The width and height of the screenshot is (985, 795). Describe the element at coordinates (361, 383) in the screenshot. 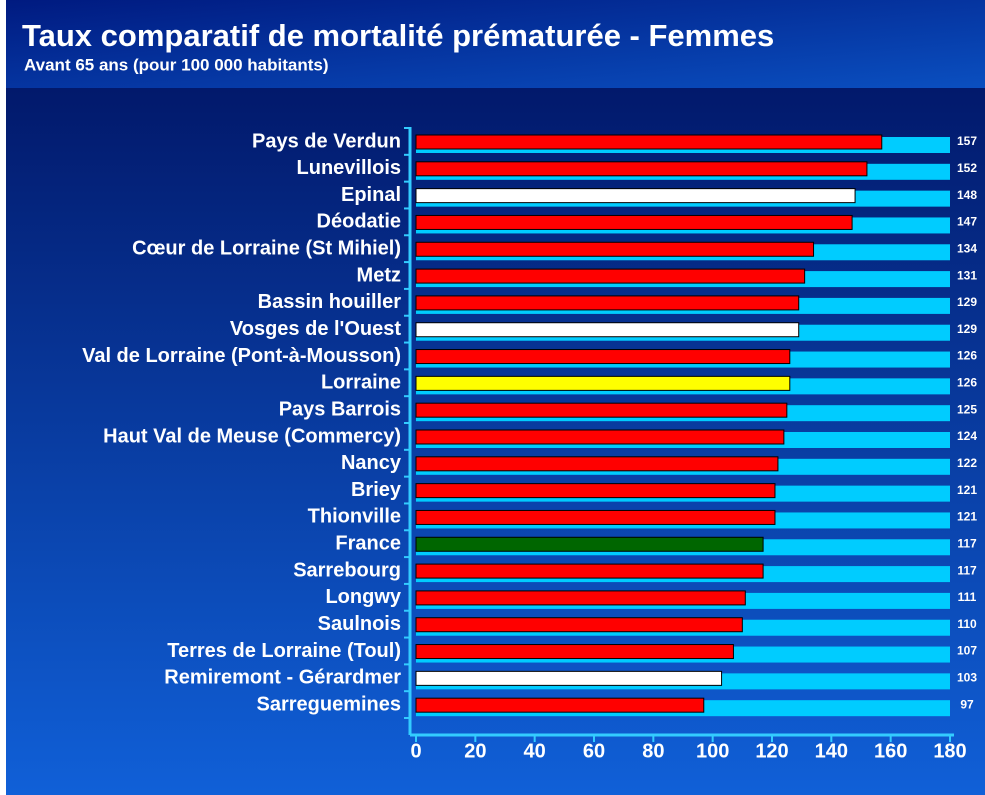

I see `y-tick-label: Lorraine` at that location.